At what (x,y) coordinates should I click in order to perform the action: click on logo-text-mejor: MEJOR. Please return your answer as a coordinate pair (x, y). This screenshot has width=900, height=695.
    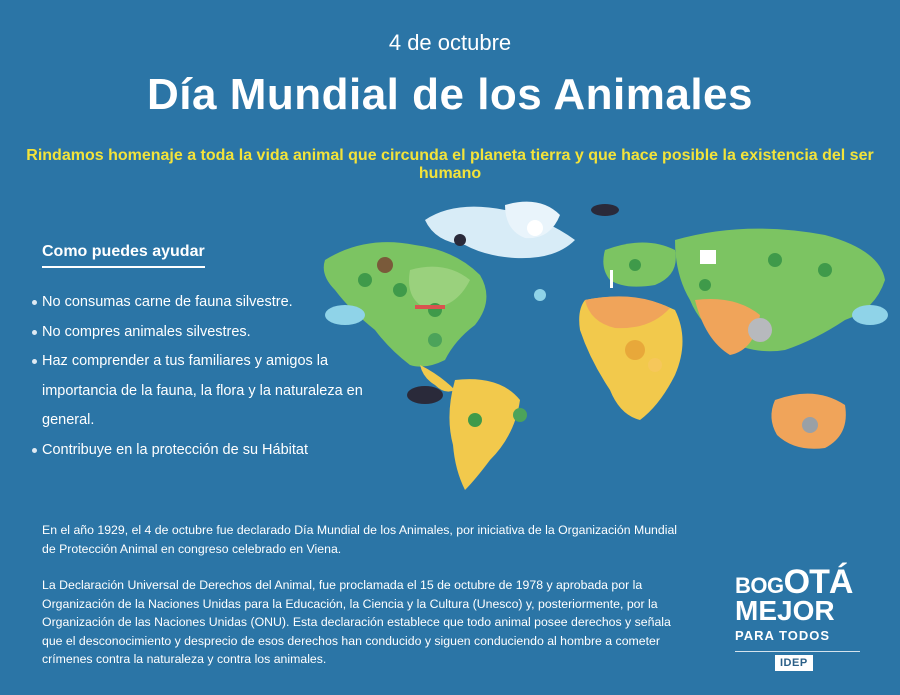
    Looking at the image, I should click on (785, 610).